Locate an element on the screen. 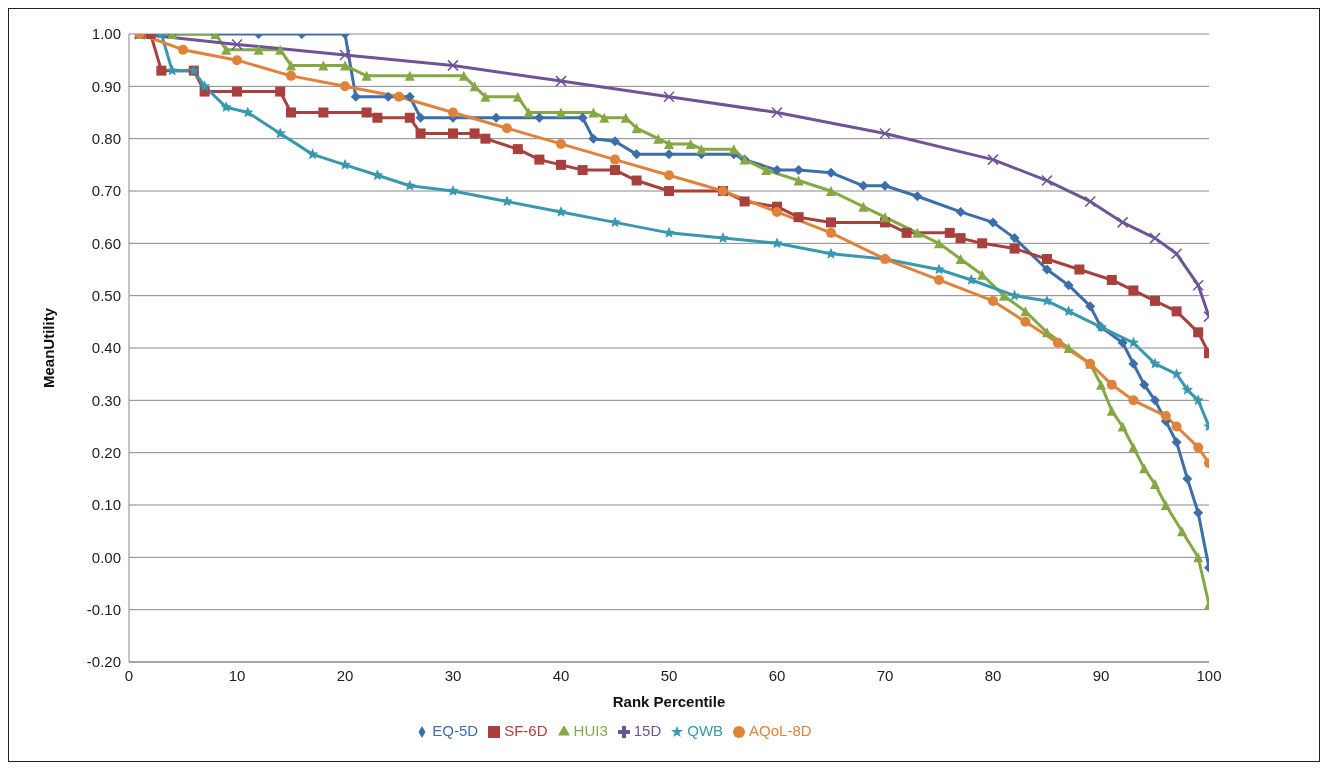 The height and width of the screenshot is (772, 1330). x-tick-label: 30 is located at coordinates (453, 675).